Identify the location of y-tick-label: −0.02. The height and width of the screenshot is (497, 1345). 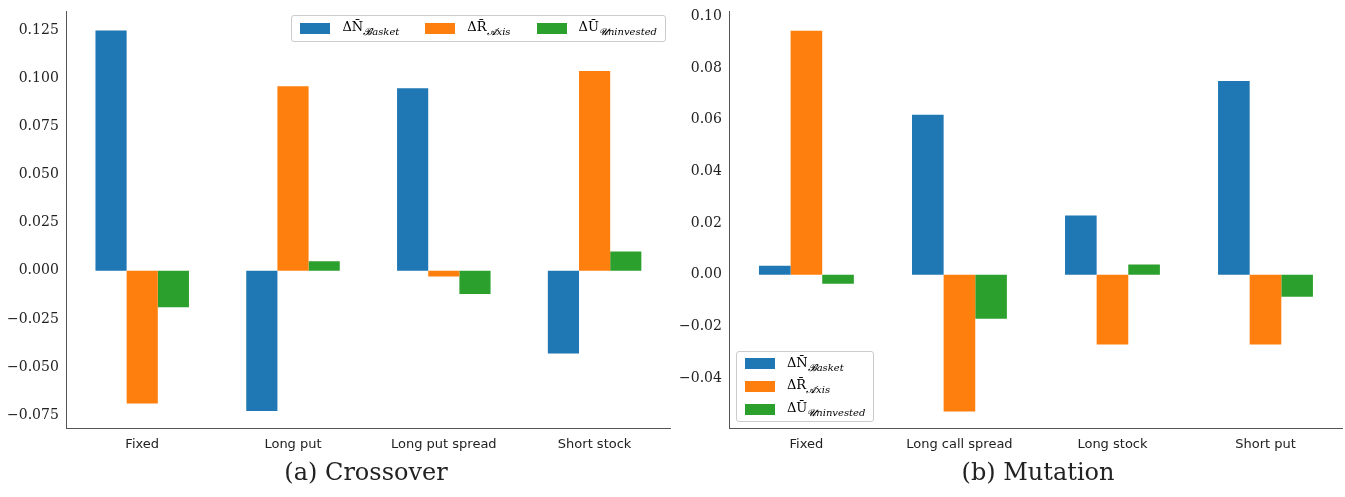
(700, 325).